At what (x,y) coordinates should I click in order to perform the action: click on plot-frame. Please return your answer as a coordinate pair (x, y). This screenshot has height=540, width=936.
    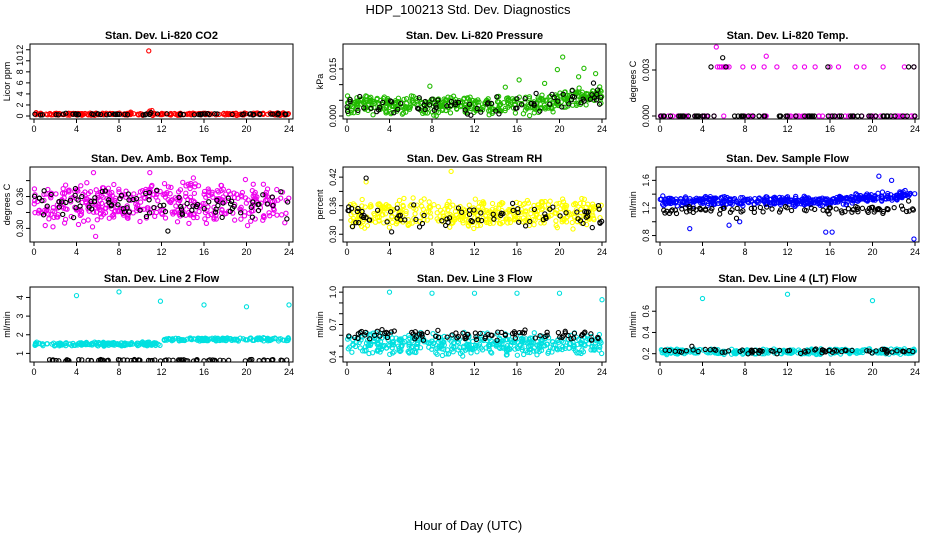
    Looking at the image, I should click on (787, 81).